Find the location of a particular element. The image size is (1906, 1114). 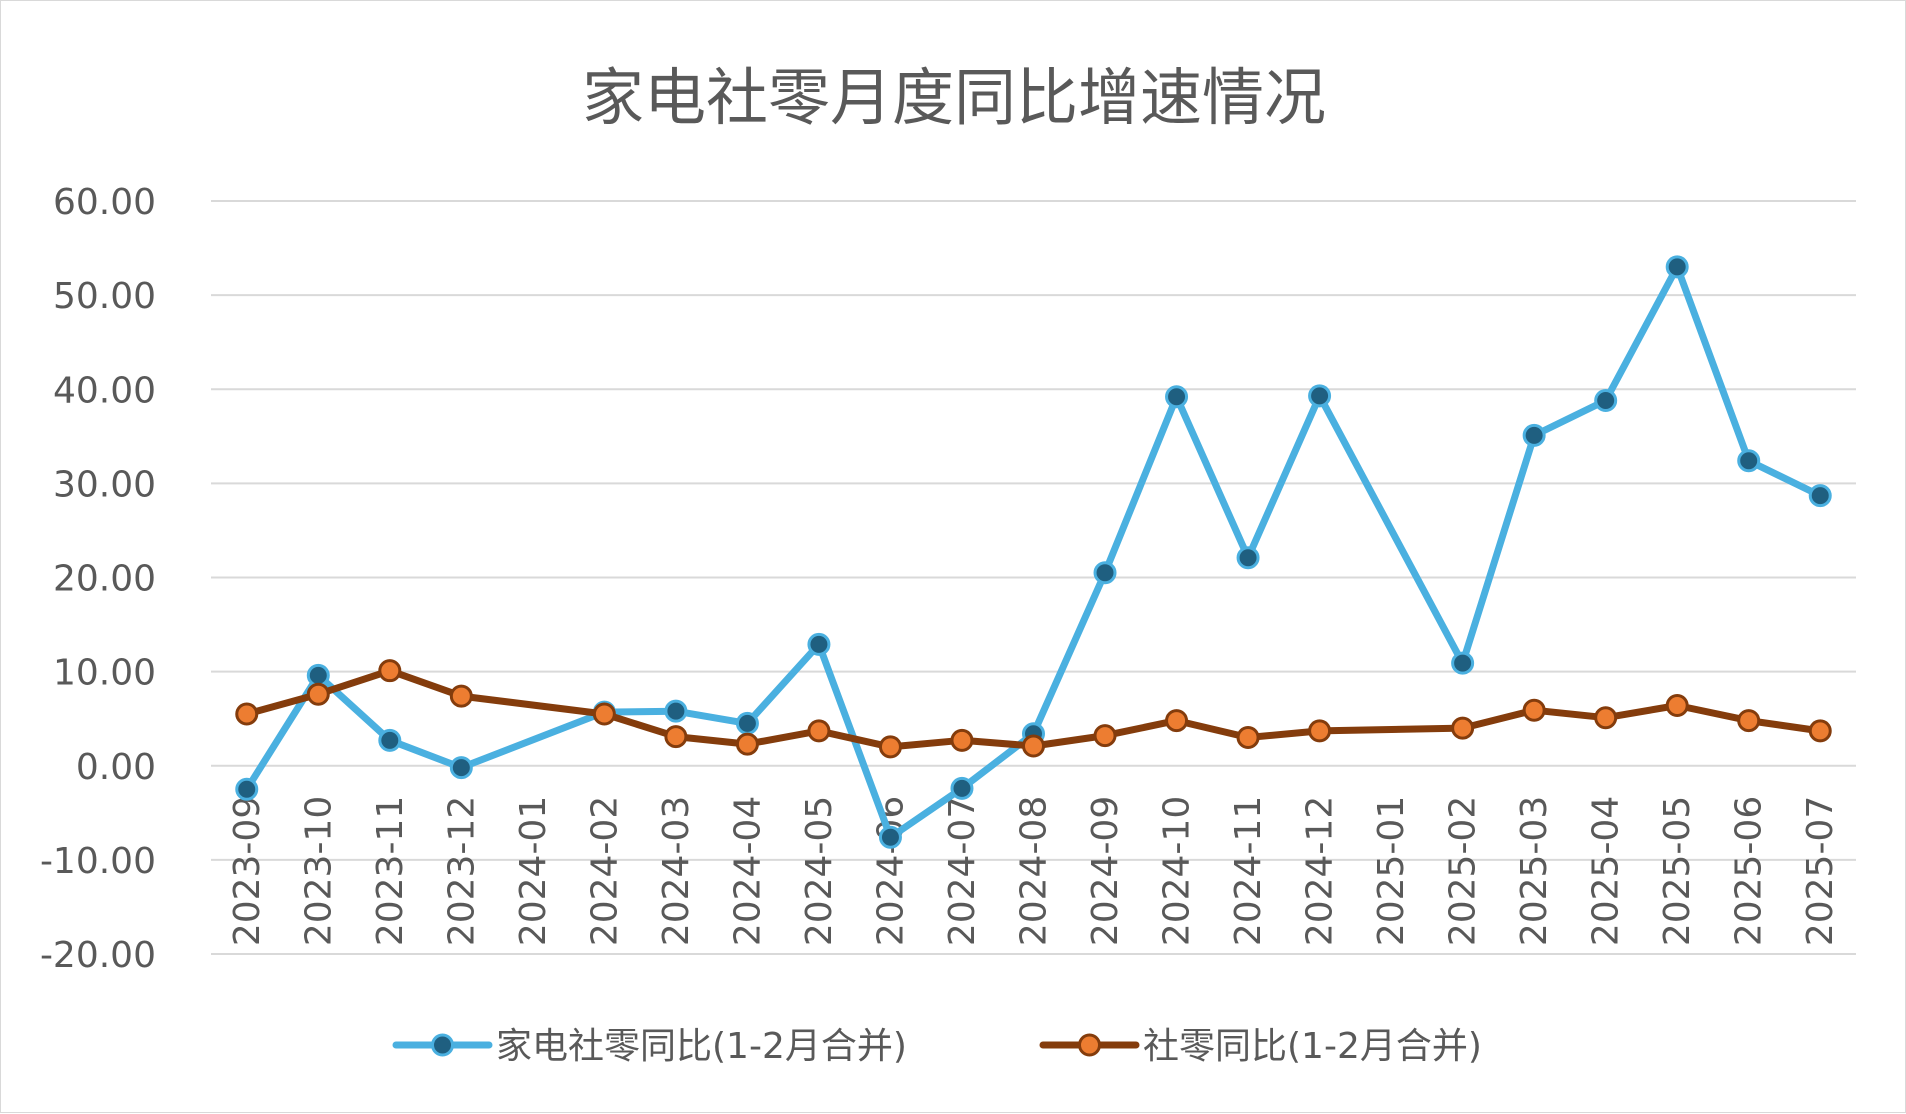

x-tick-label: 2023-09 is located at coordinates (247, 871).